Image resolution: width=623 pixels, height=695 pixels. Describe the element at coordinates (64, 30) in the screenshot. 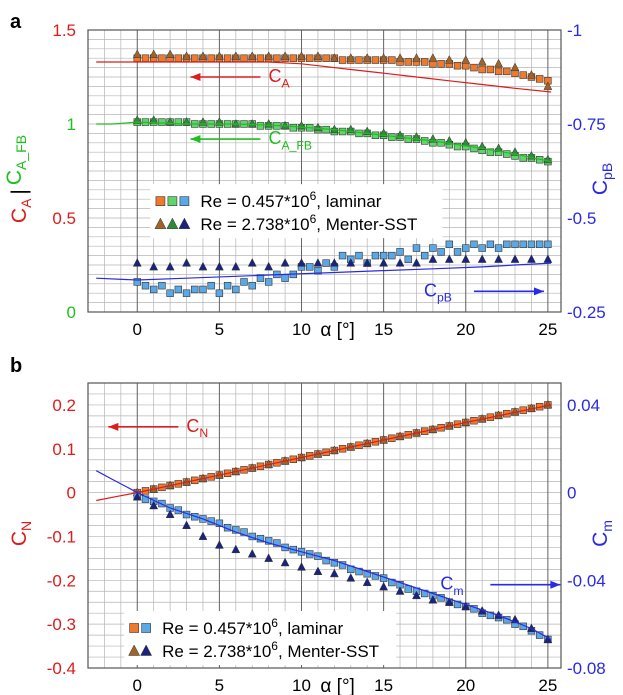

I see `y-left-tick-label: 1.5` at that location.